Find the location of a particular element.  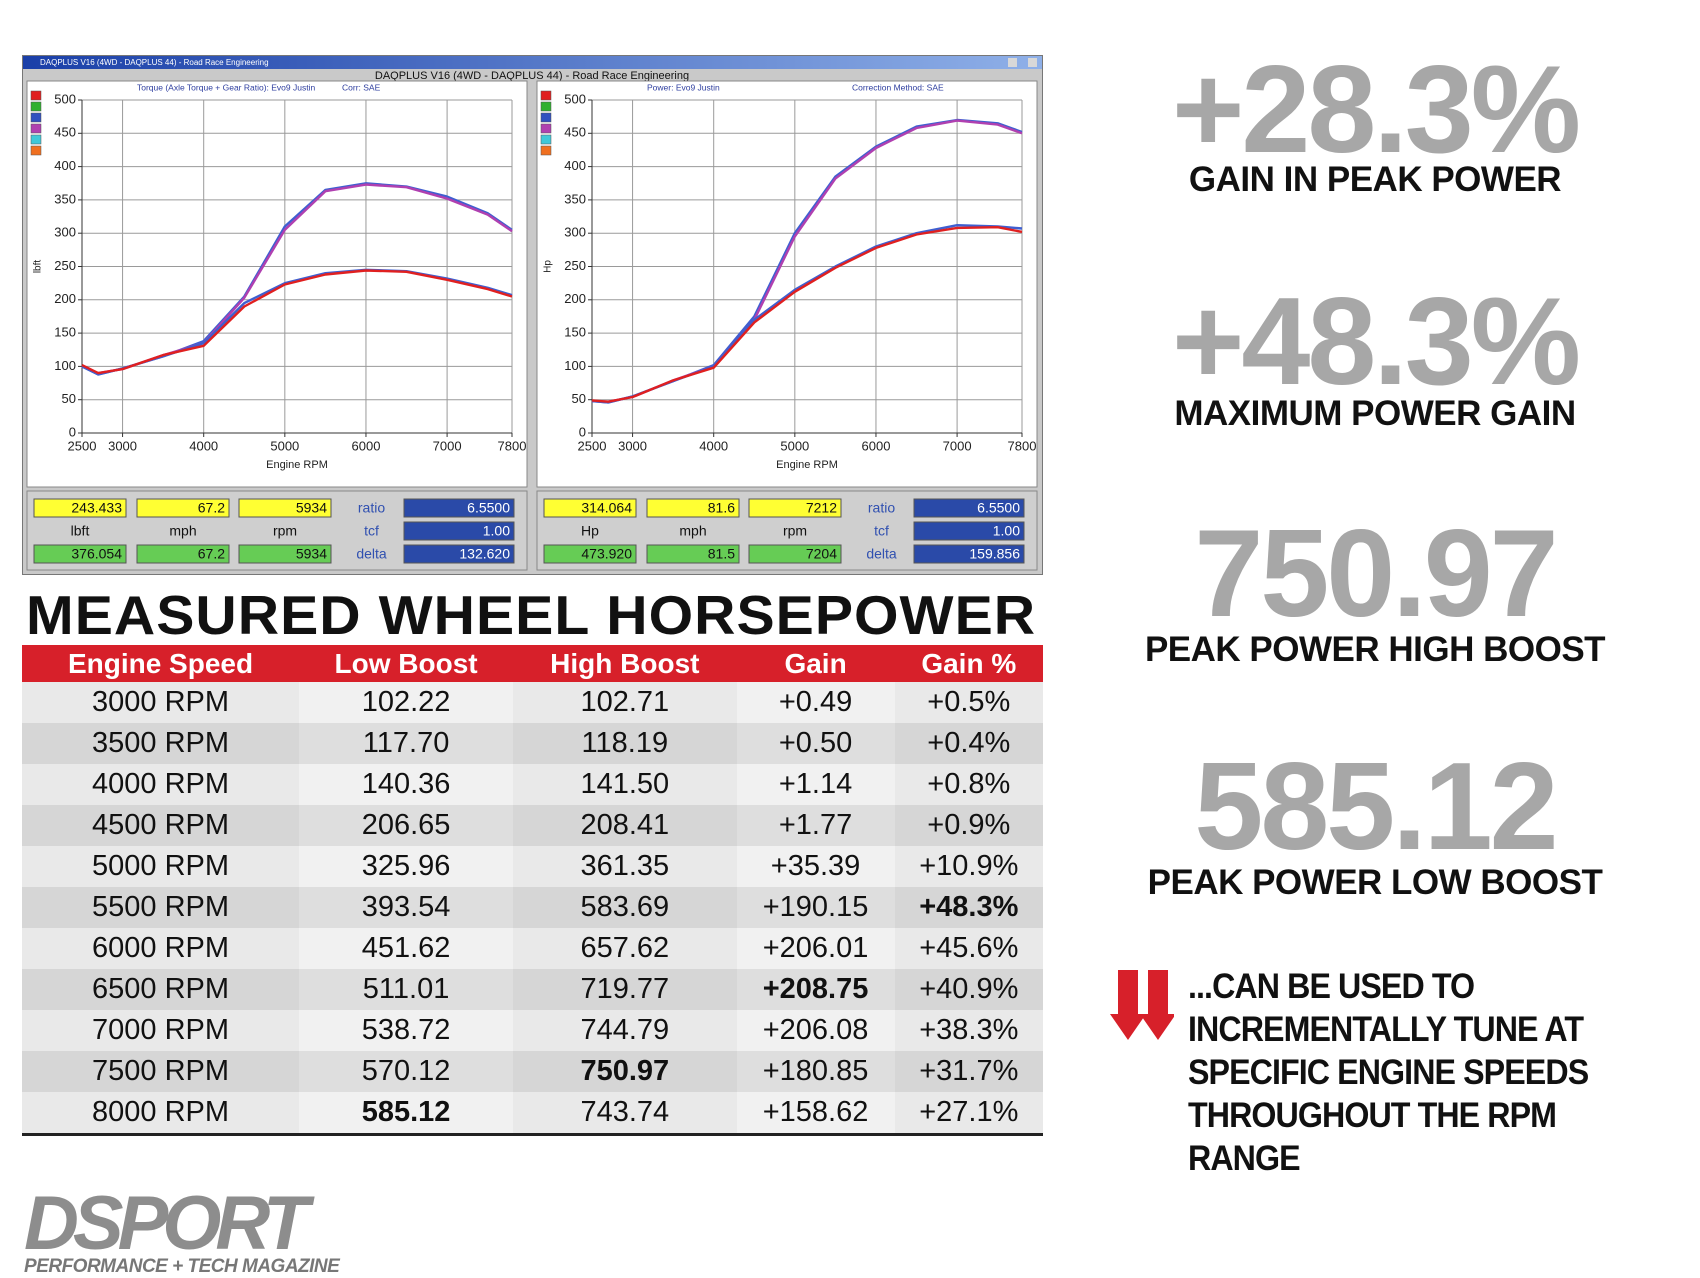

title-bar is located at coordinates (532, 62).